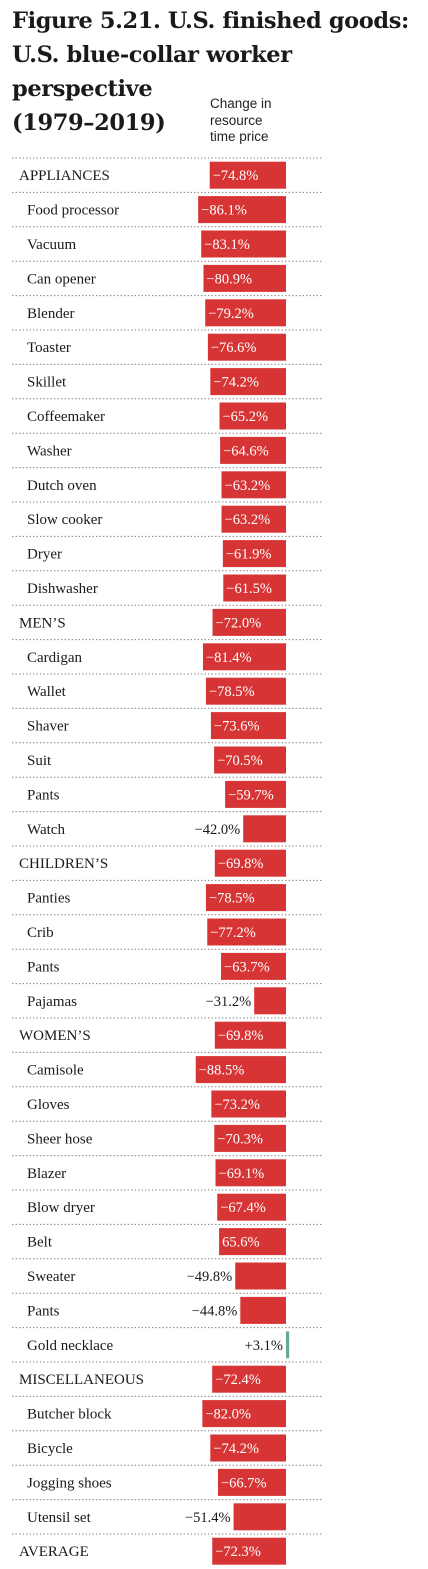 Image resolution: width=428 pixels, height=1569 pixels. I want to click on category-label: CHILDREN’S, so click(63, 864).